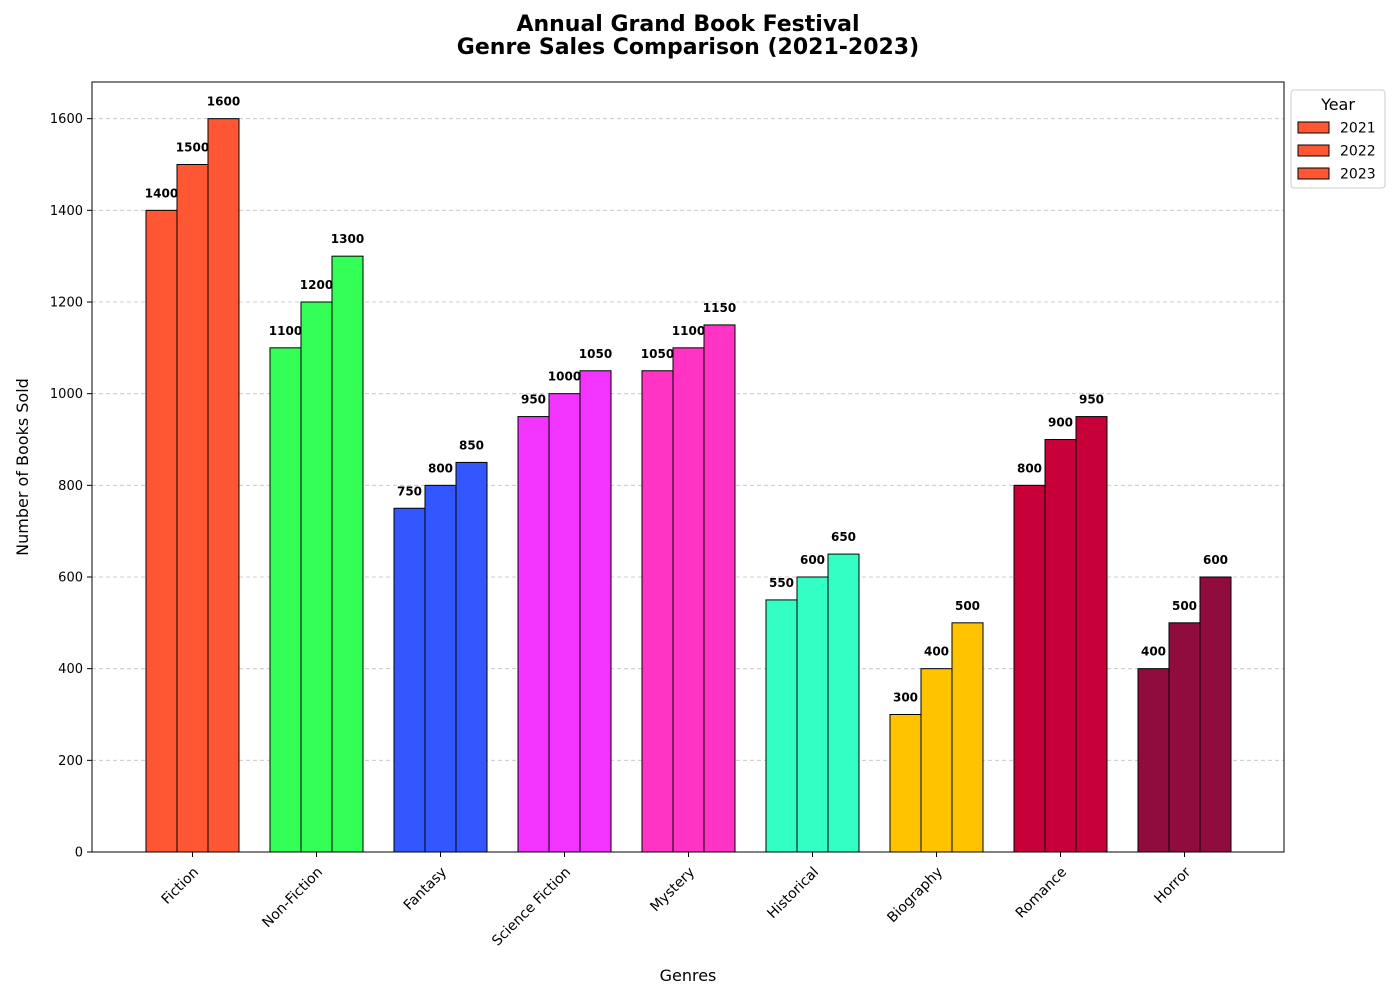  I want to click on y-tick-label: 600, so click(70, 578).